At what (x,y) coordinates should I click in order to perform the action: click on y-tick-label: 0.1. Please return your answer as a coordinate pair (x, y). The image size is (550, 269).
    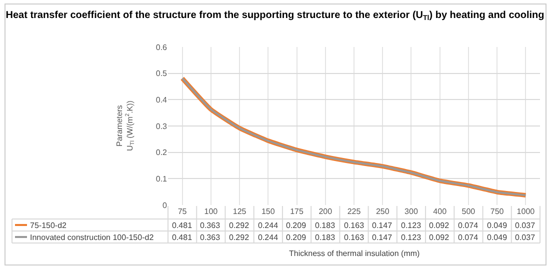
    Looking at the image, I should click on (162, 179).